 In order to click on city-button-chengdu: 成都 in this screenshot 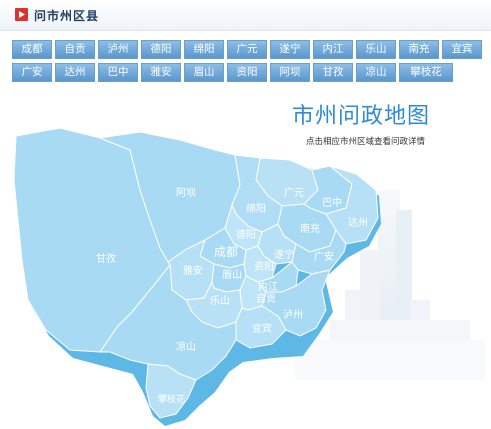, I will do `click(32, 49)`.